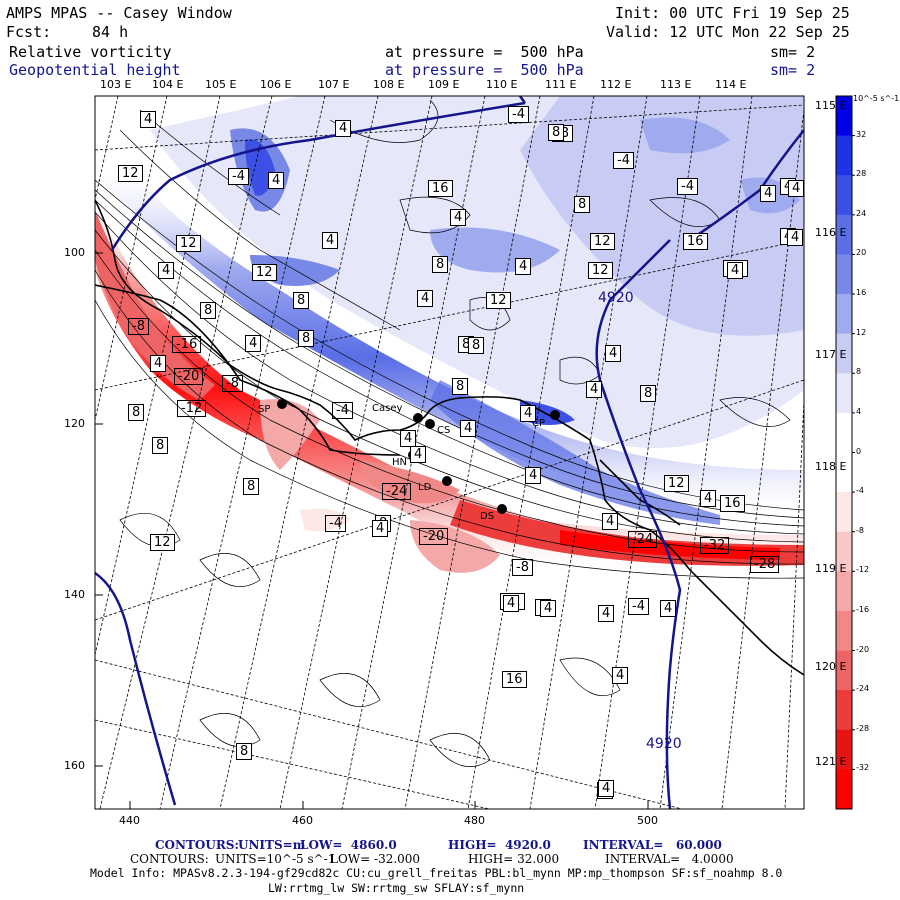 This screenshot has height=900, width=900. Describe the element at coordinates (861, 134) in the screenshot. I see `colorbar-level-label: 32` at that location.